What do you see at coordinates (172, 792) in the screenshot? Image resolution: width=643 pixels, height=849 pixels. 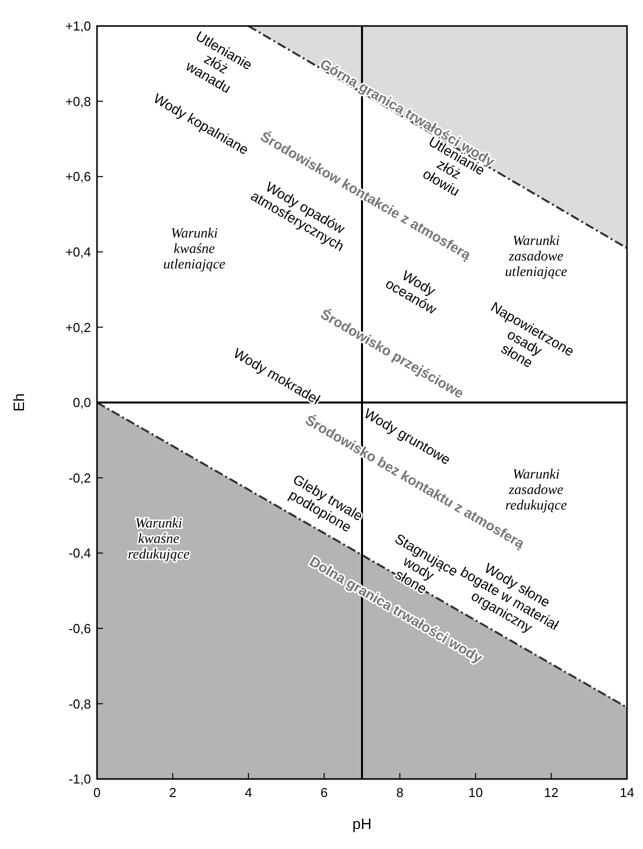 I see `x-tick-label: 2` at bounding box center [172, 792].